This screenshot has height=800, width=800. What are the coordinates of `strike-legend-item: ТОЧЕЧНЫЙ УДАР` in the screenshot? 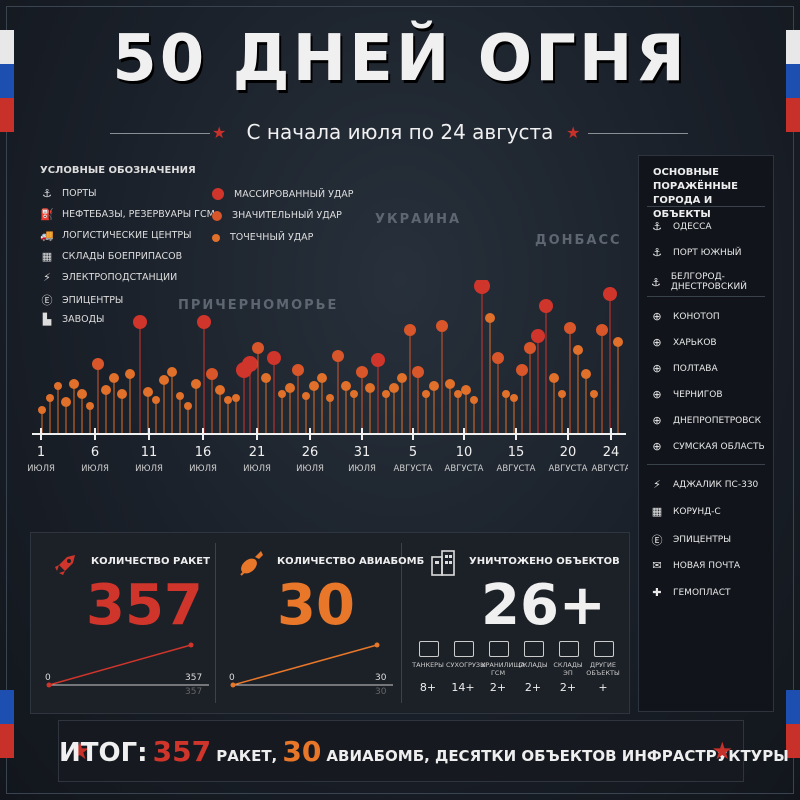 It's located at (262, 237).